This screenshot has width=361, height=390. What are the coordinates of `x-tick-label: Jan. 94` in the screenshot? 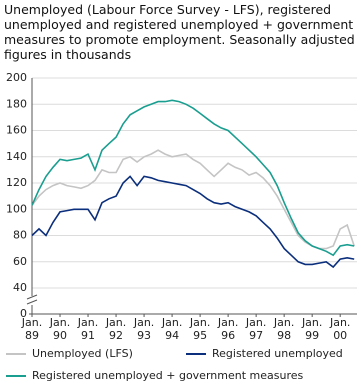 It's located at (171, 329).